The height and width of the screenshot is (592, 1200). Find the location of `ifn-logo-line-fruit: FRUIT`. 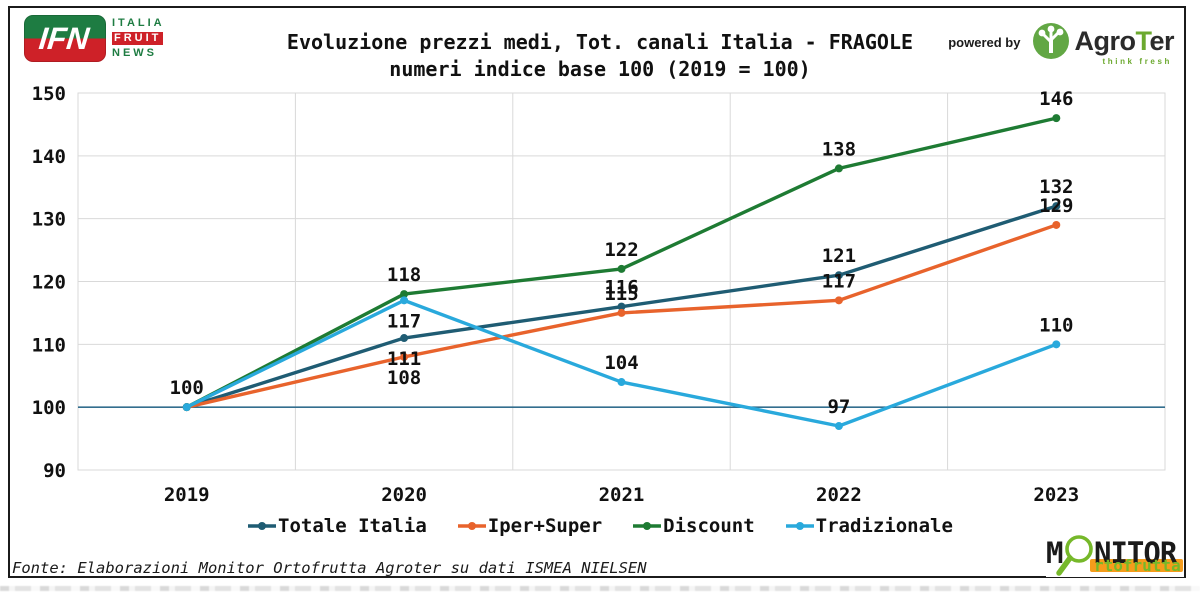

ifn-logo-line-fruit: FRUIT is located at coordinates (138, 38).